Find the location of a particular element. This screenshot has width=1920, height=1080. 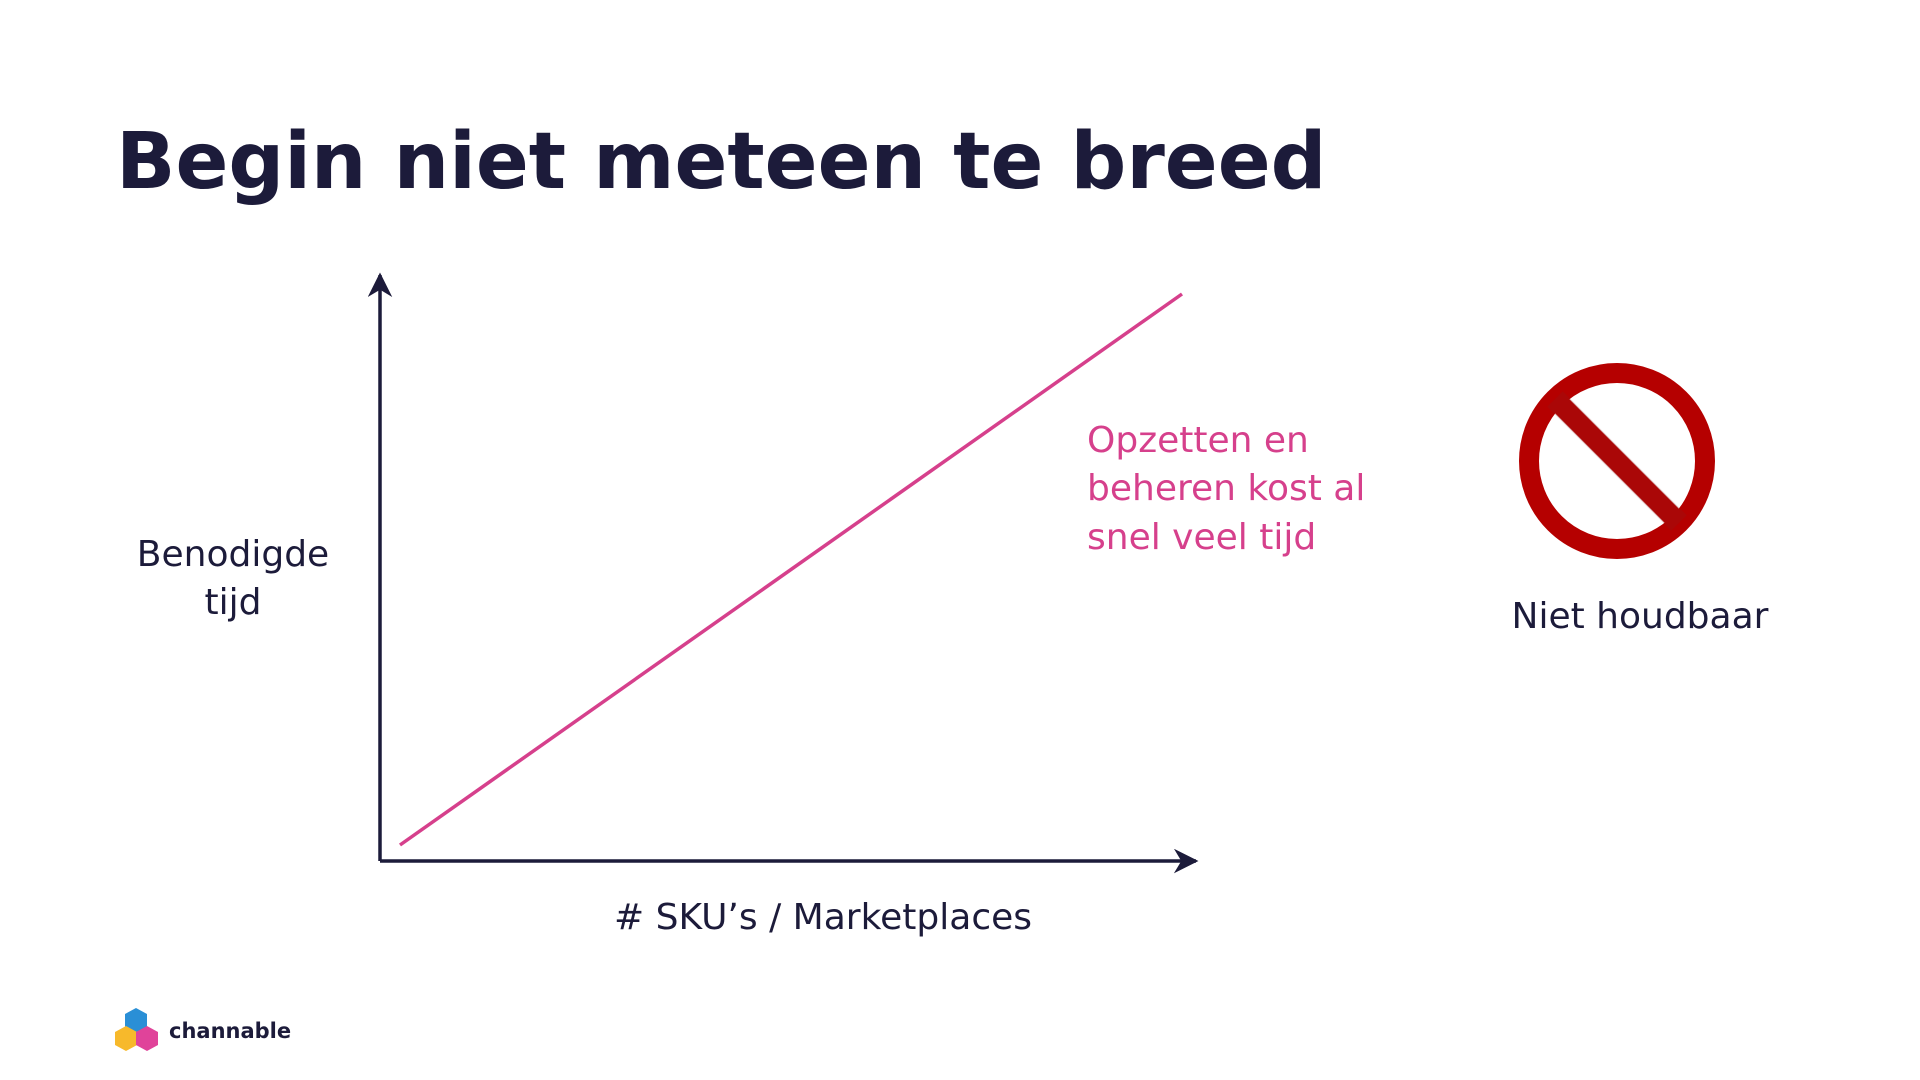

annotation: snel veel tijd is located at coordinates (1201, 537).